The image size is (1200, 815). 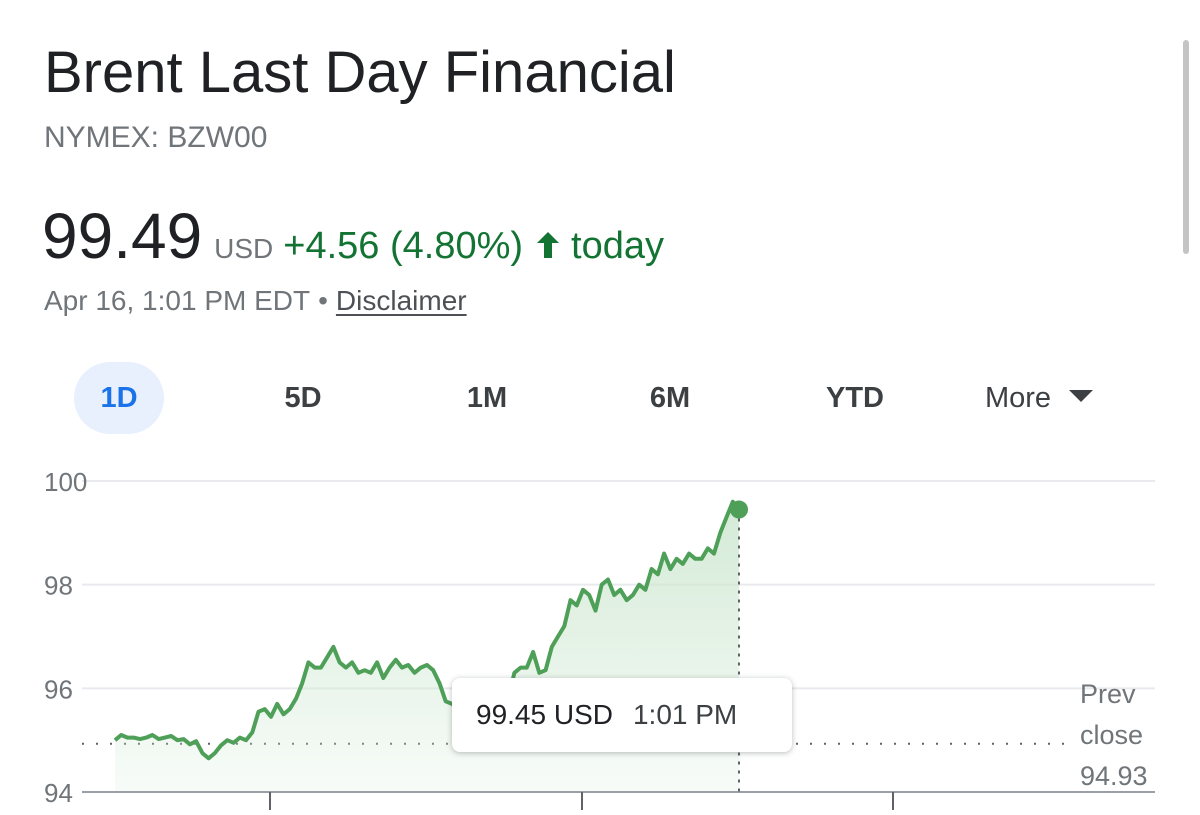 What do you see at coordinates (65, 482) in the screenshot?
I see `y-tick-label: 100` at bounding box center [65, 482].